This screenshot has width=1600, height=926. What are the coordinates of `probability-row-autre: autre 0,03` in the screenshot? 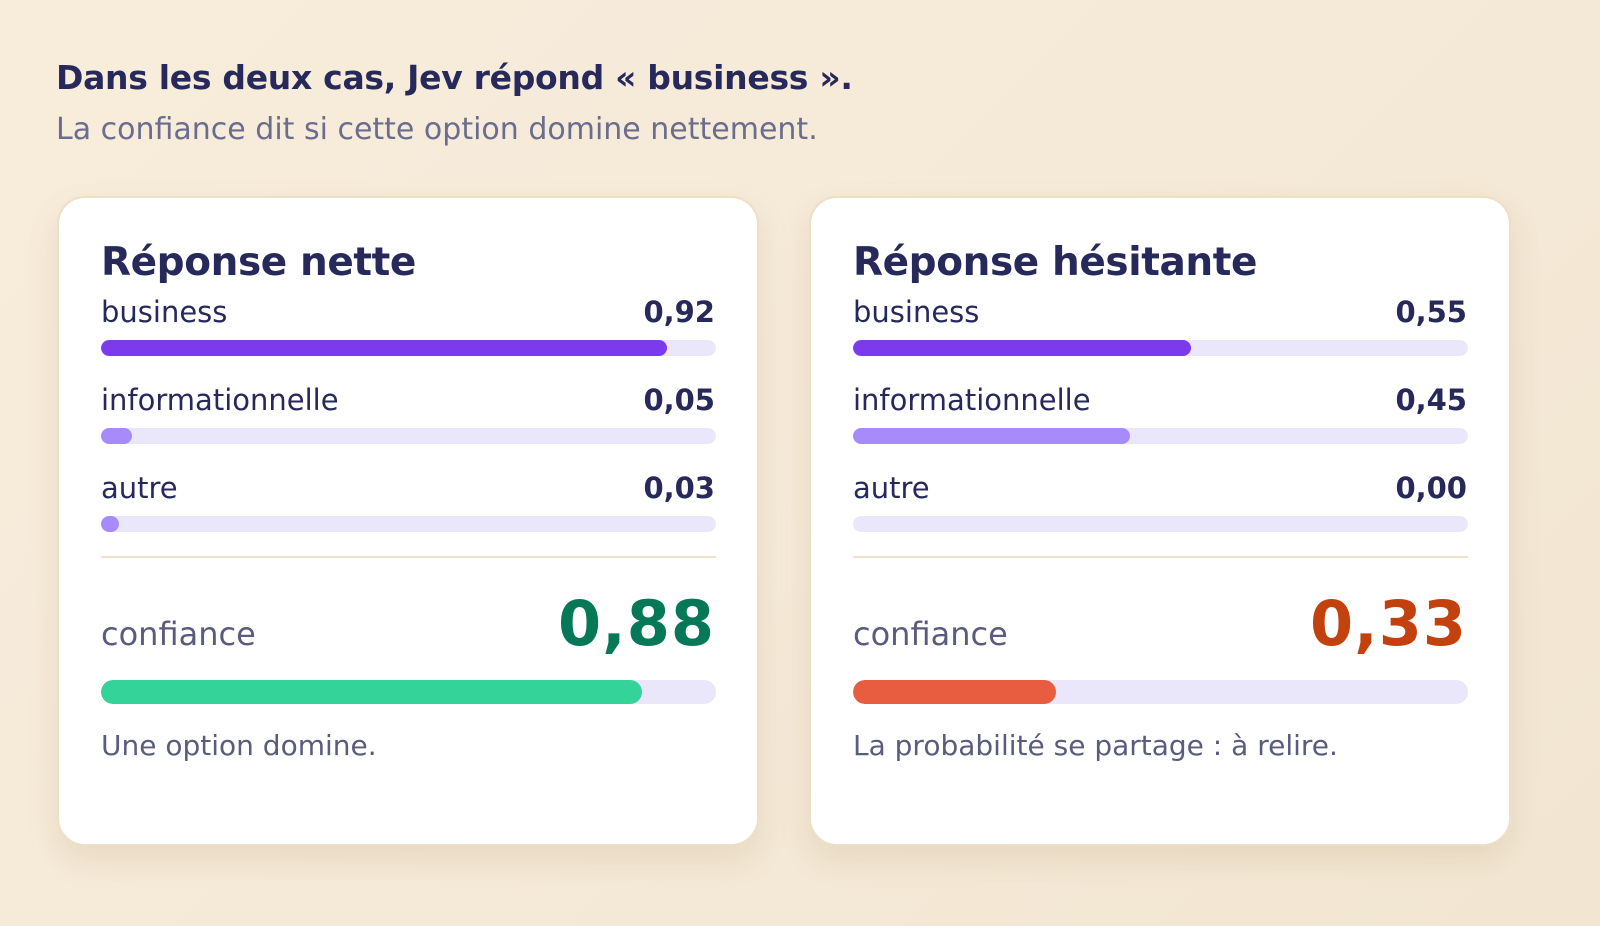 It's located at (408, 500).